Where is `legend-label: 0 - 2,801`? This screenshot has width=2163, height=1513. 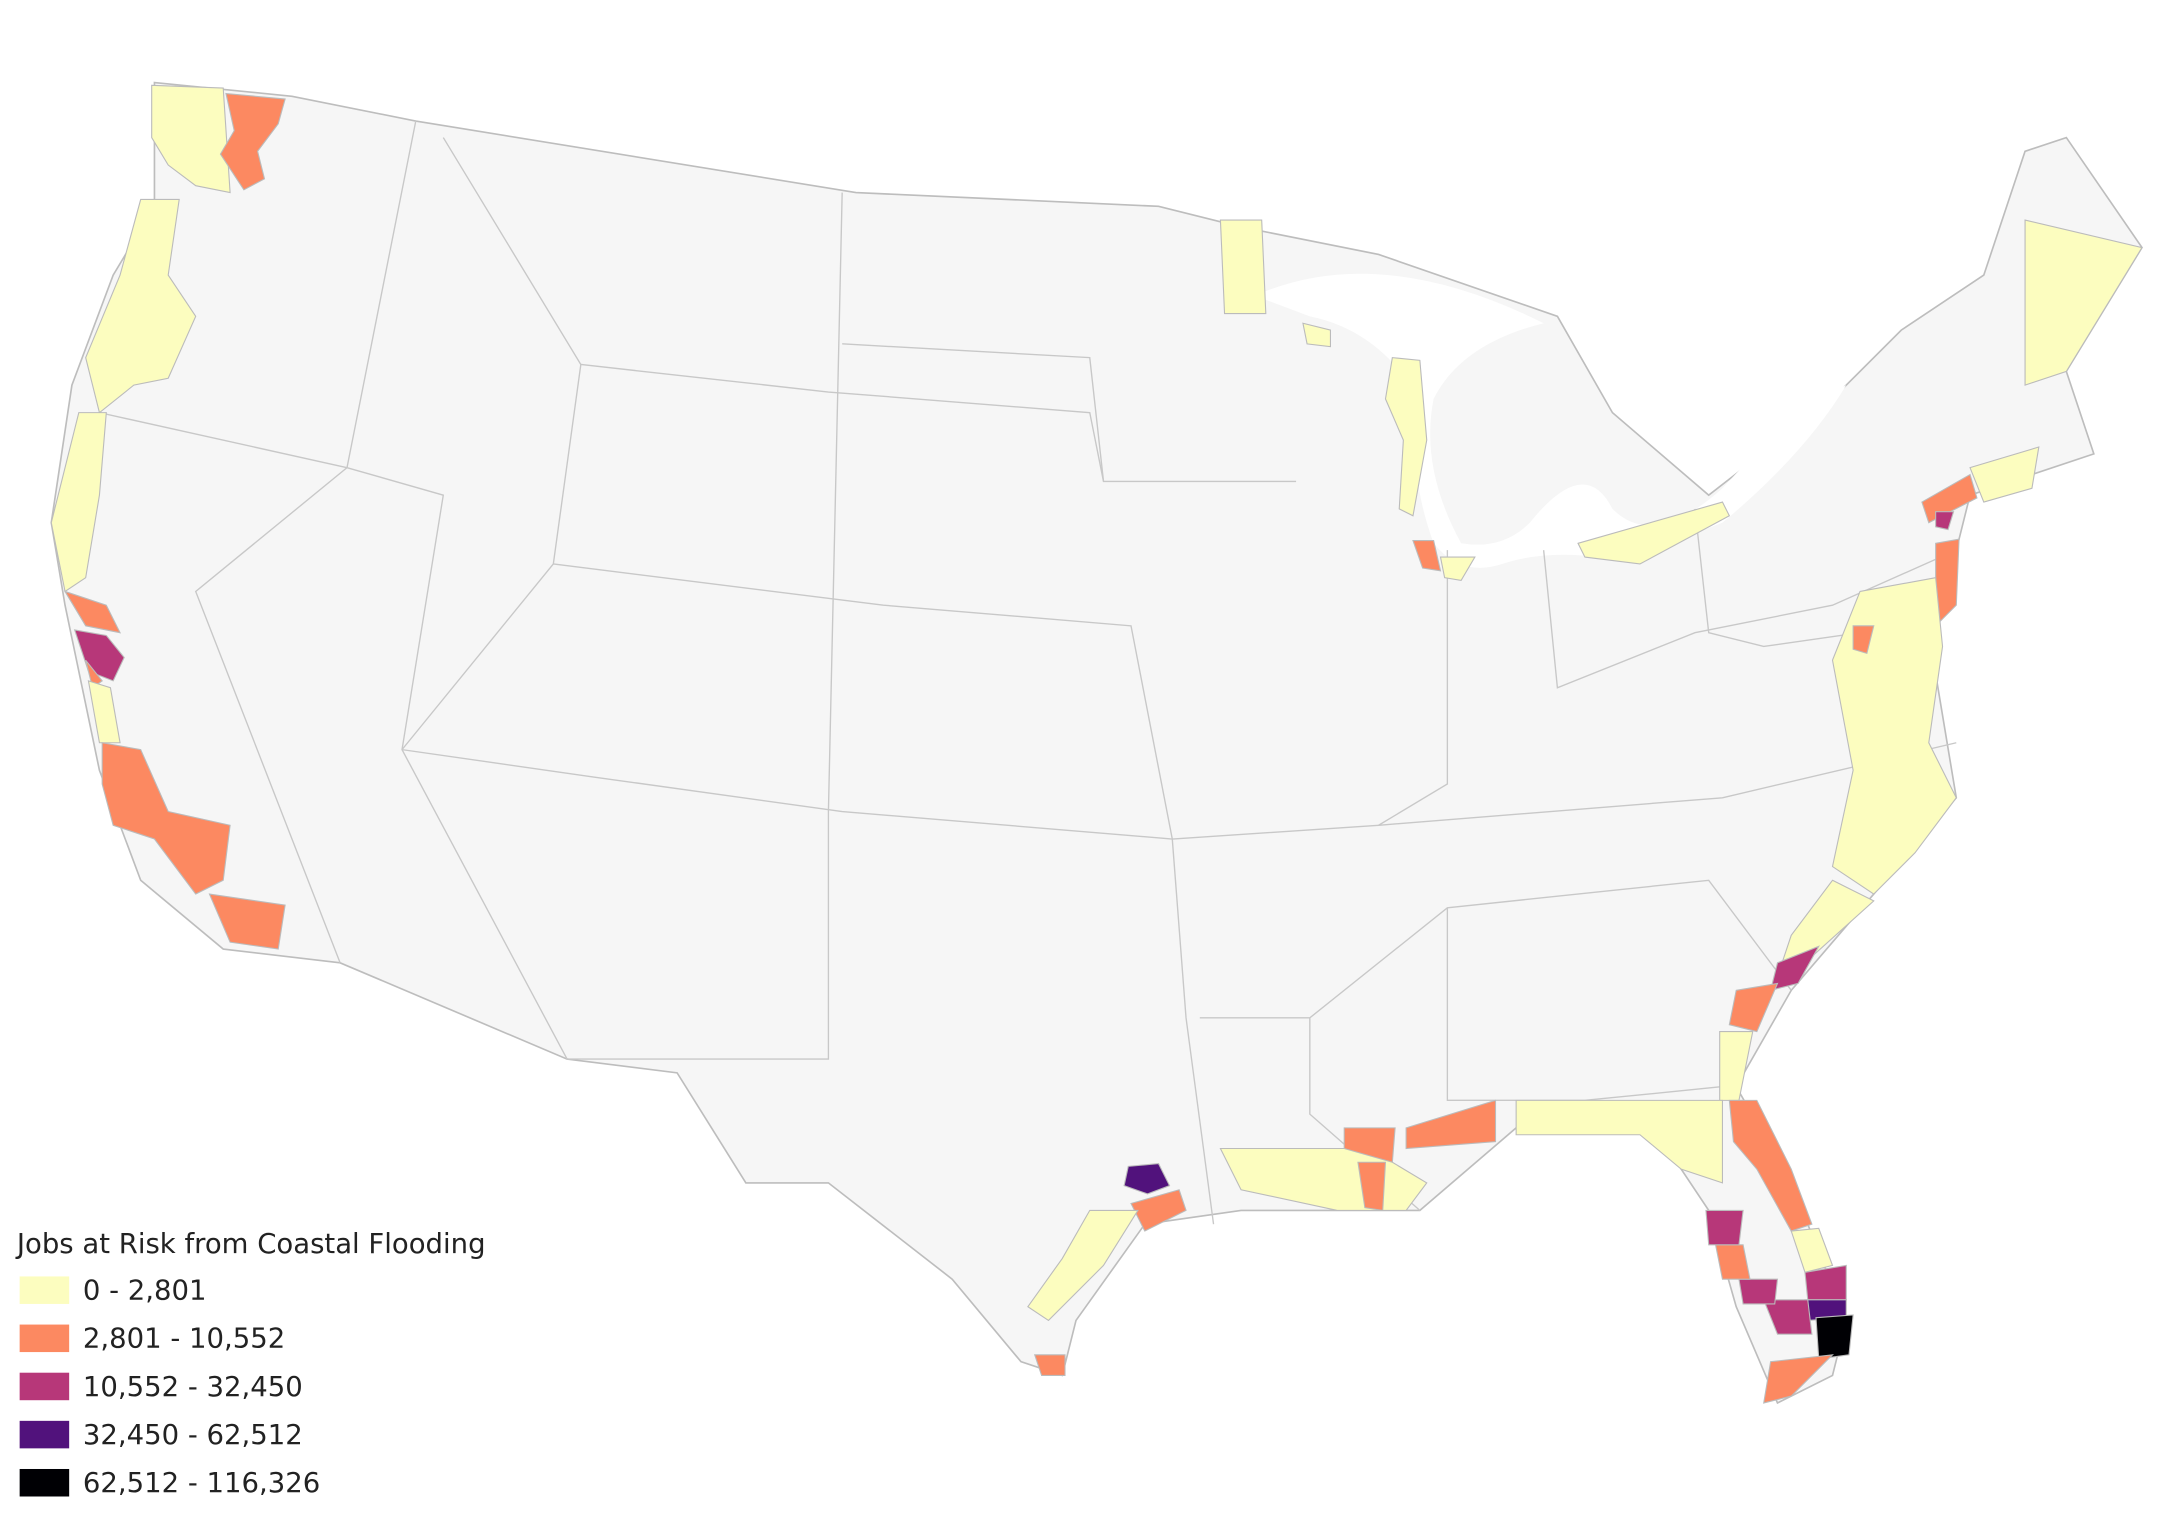 legend-label: 0 - 2,801 is located at coordinates (145, 1291).